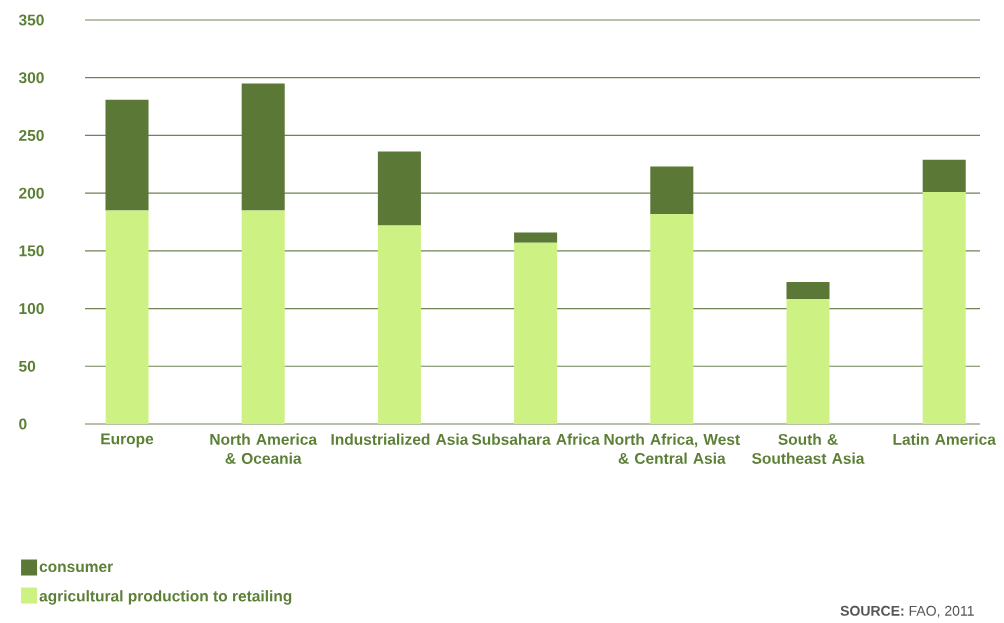  I want to click on x-tick-label: Industrialized Asia, so click(400, 439).